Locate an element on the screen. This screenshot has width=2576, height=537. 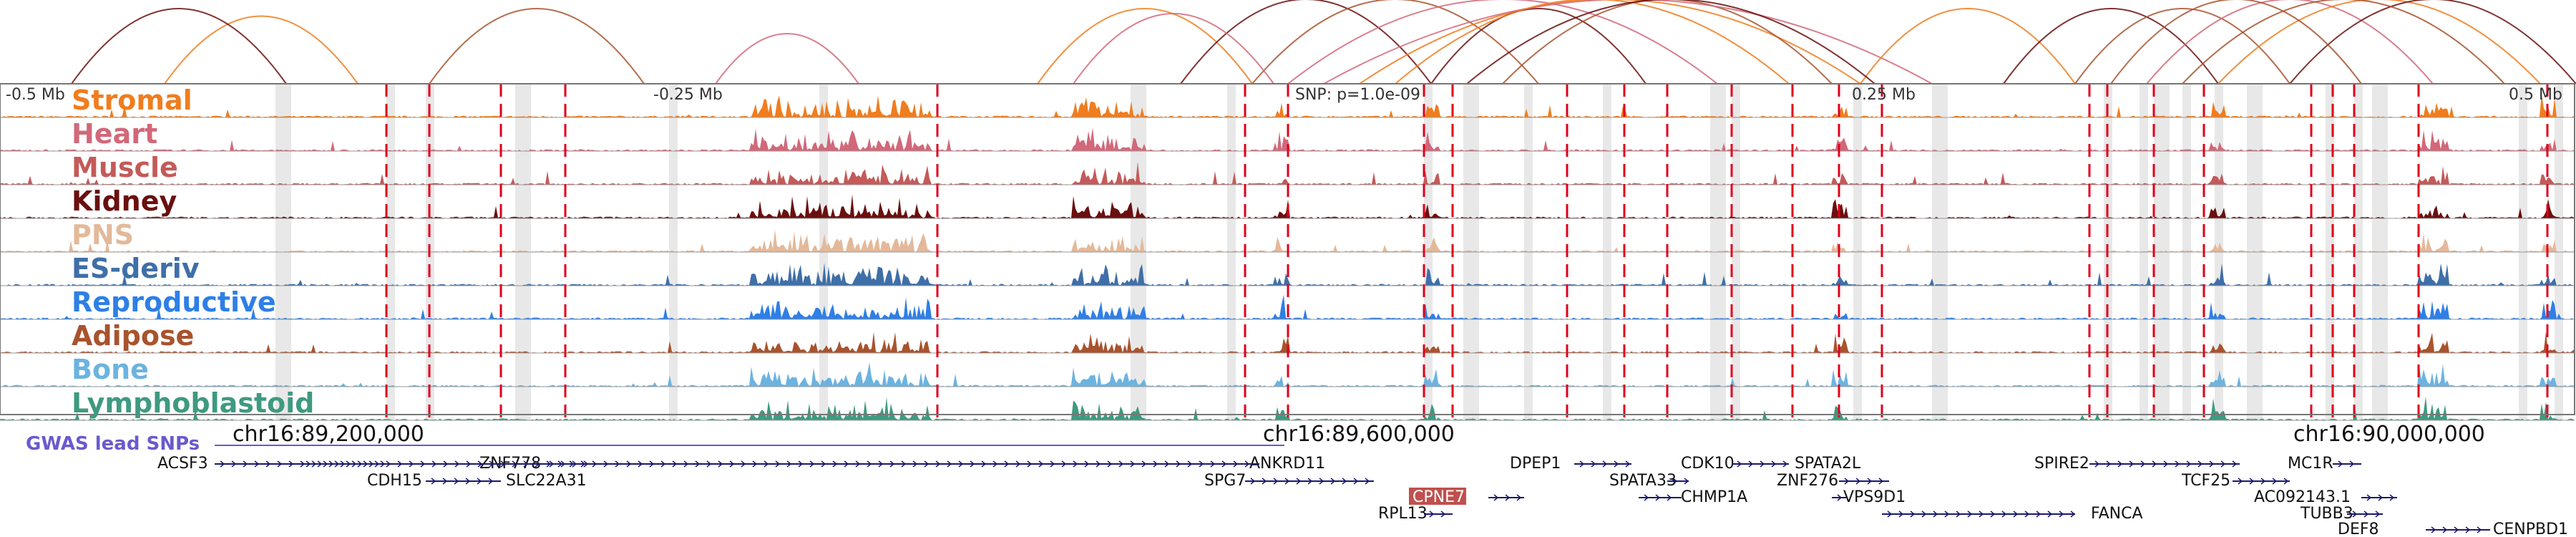
track-label-lymphoblastoid: Lymphoblastoid is located at coordinates (193, 403).